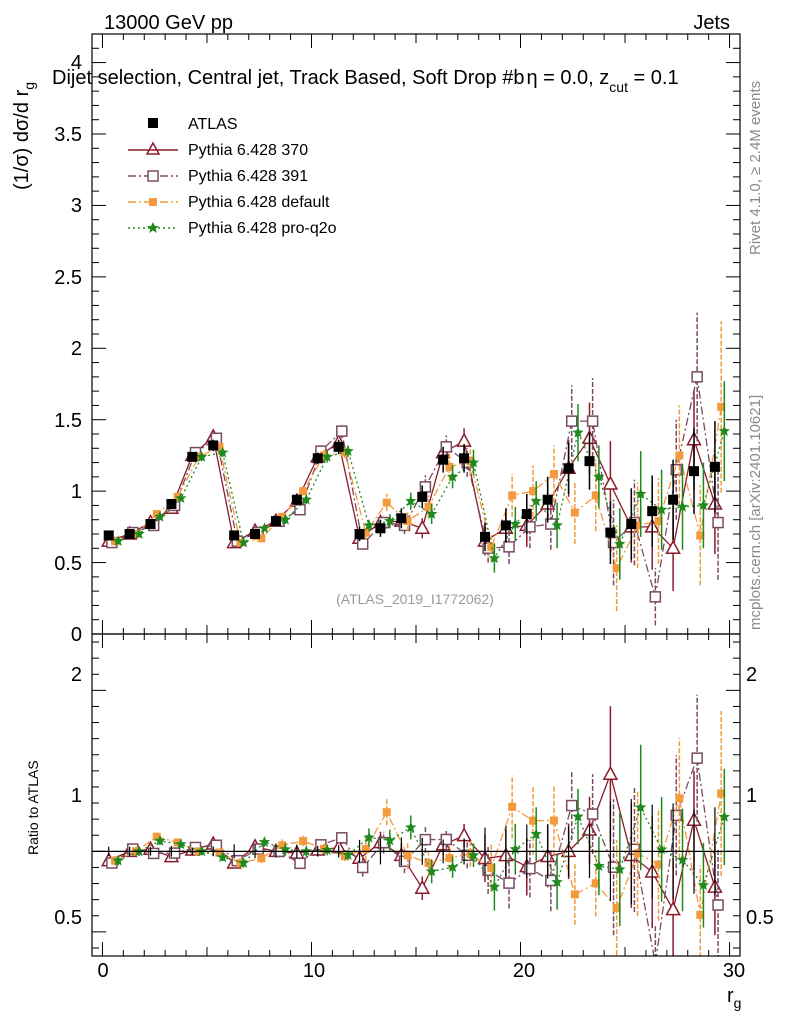 This screenshot has width=786, height=1024. What do you see at coordinates (751, 796) in the screenshot?
I see `ratio-tick-label-right: 1` at bounding box center [751, 796].